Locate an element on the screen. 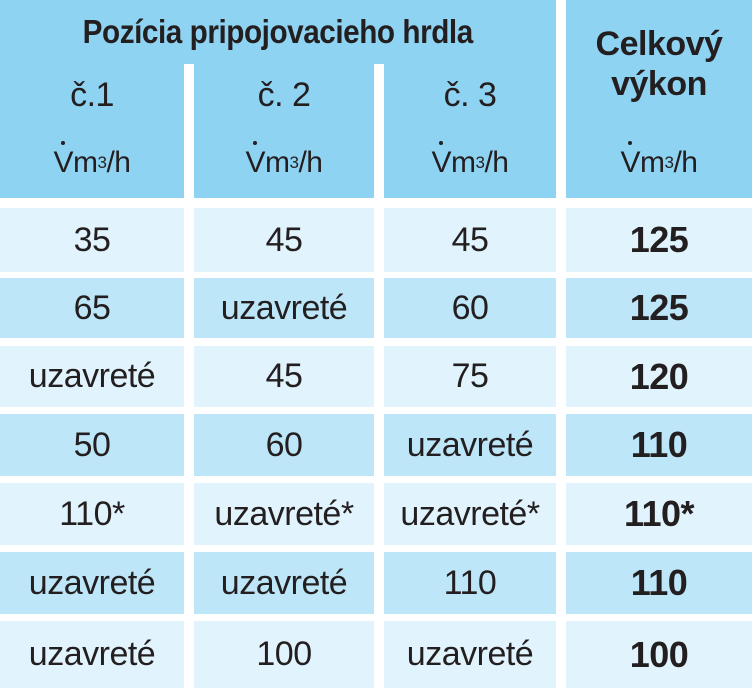 The width and height of the screenshot is (752, 688). header-group-title-cell: Pozícia pripojovacieho hrdla is located at coordinates (278, 32).